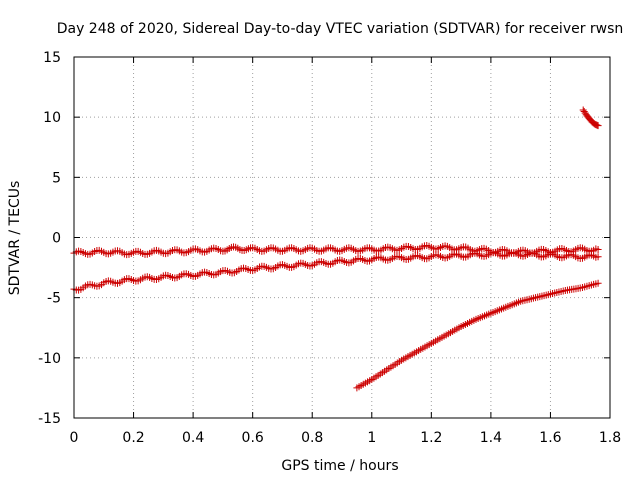 Image resolution: width=640 pixels, height=485 pixels. Describe the element at coordinates (550, 438) in the screenshot. I see `x-tick-label: 1.6` at that location.